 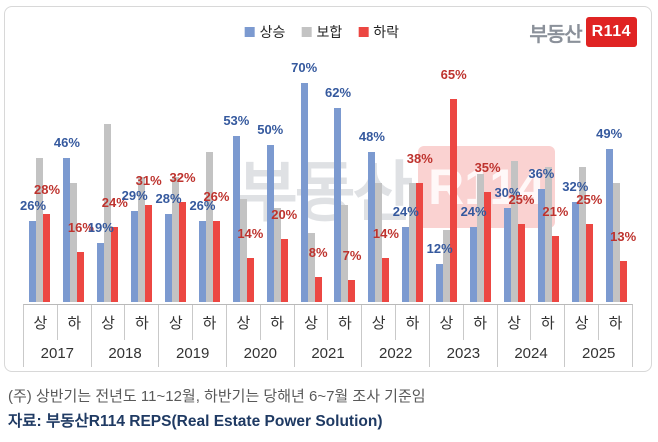 I want to click on half-label-2018-하: 하, so click(x=142, y=322).